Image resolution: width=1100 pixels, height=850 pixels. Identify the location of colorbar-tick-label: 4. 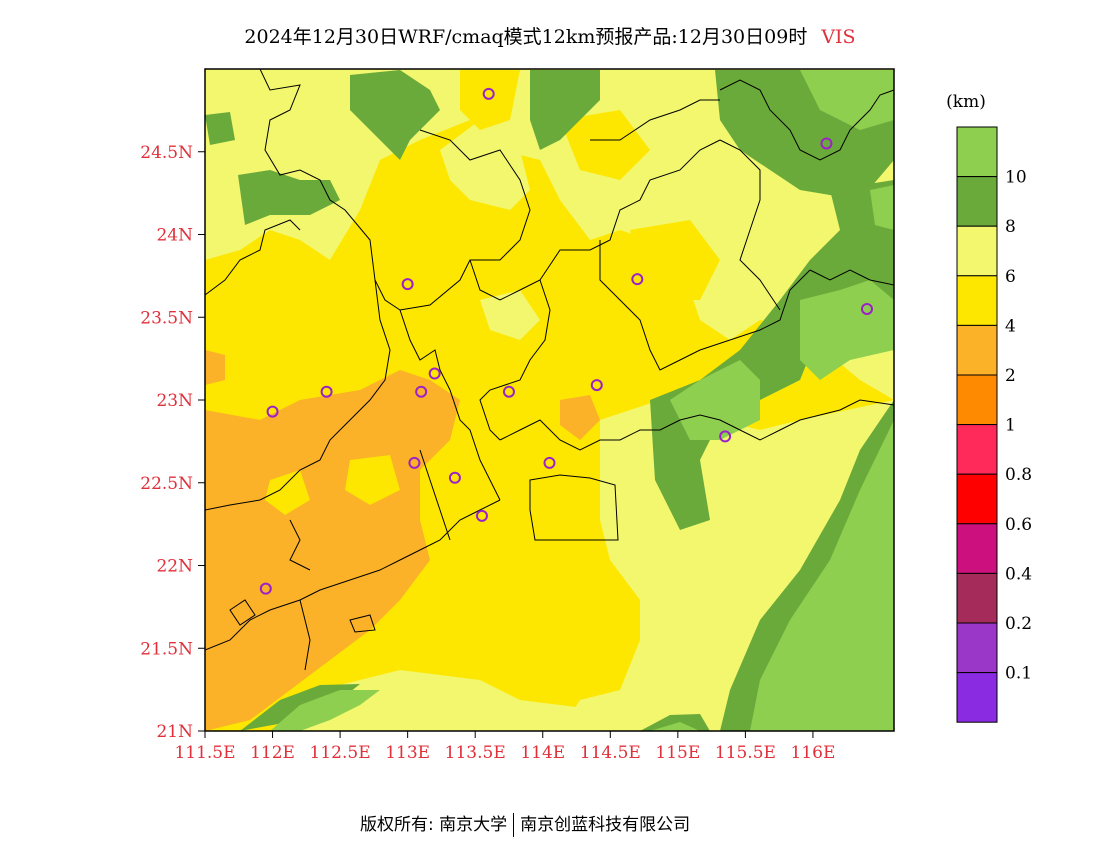
(1010, 326).